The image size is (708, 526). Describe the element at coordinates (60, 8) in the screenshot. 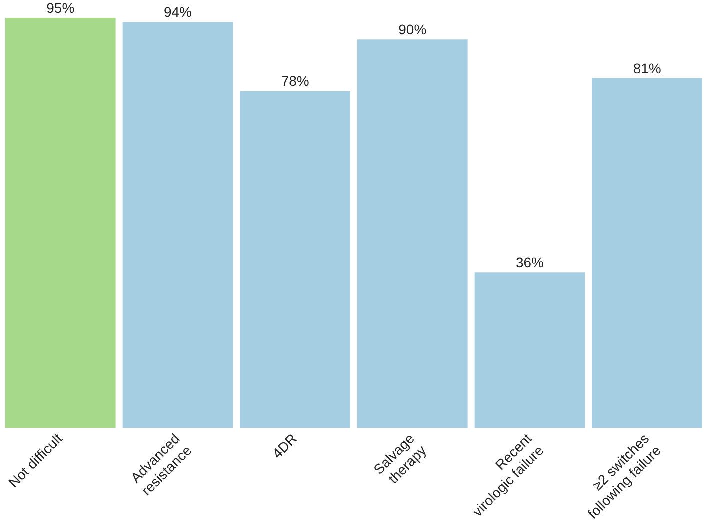

I see `data-label: 95%` at that location.